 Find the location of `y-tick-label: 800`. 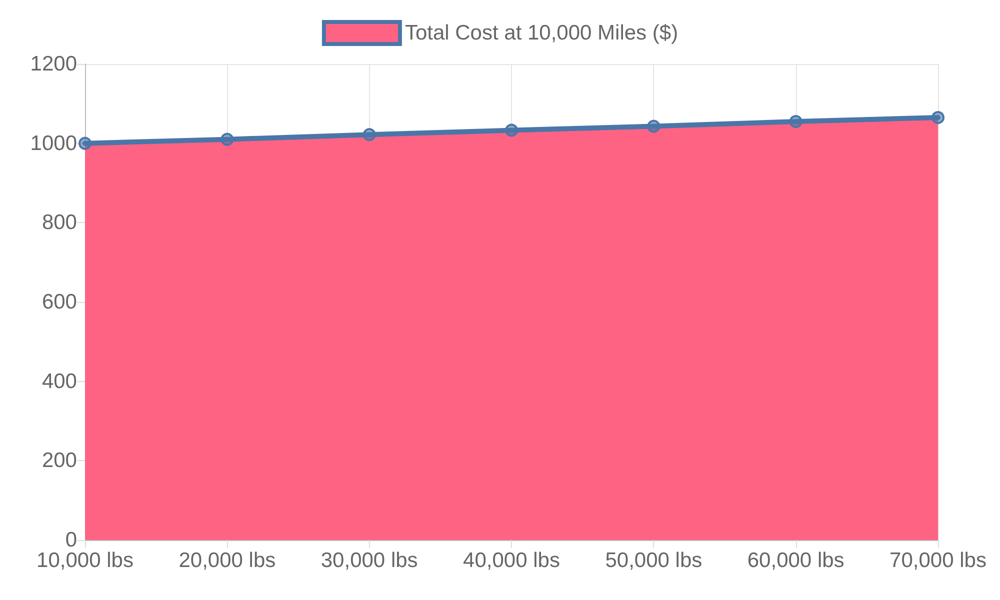

y-tick-label: 800 is located at coordinates (59, 222).